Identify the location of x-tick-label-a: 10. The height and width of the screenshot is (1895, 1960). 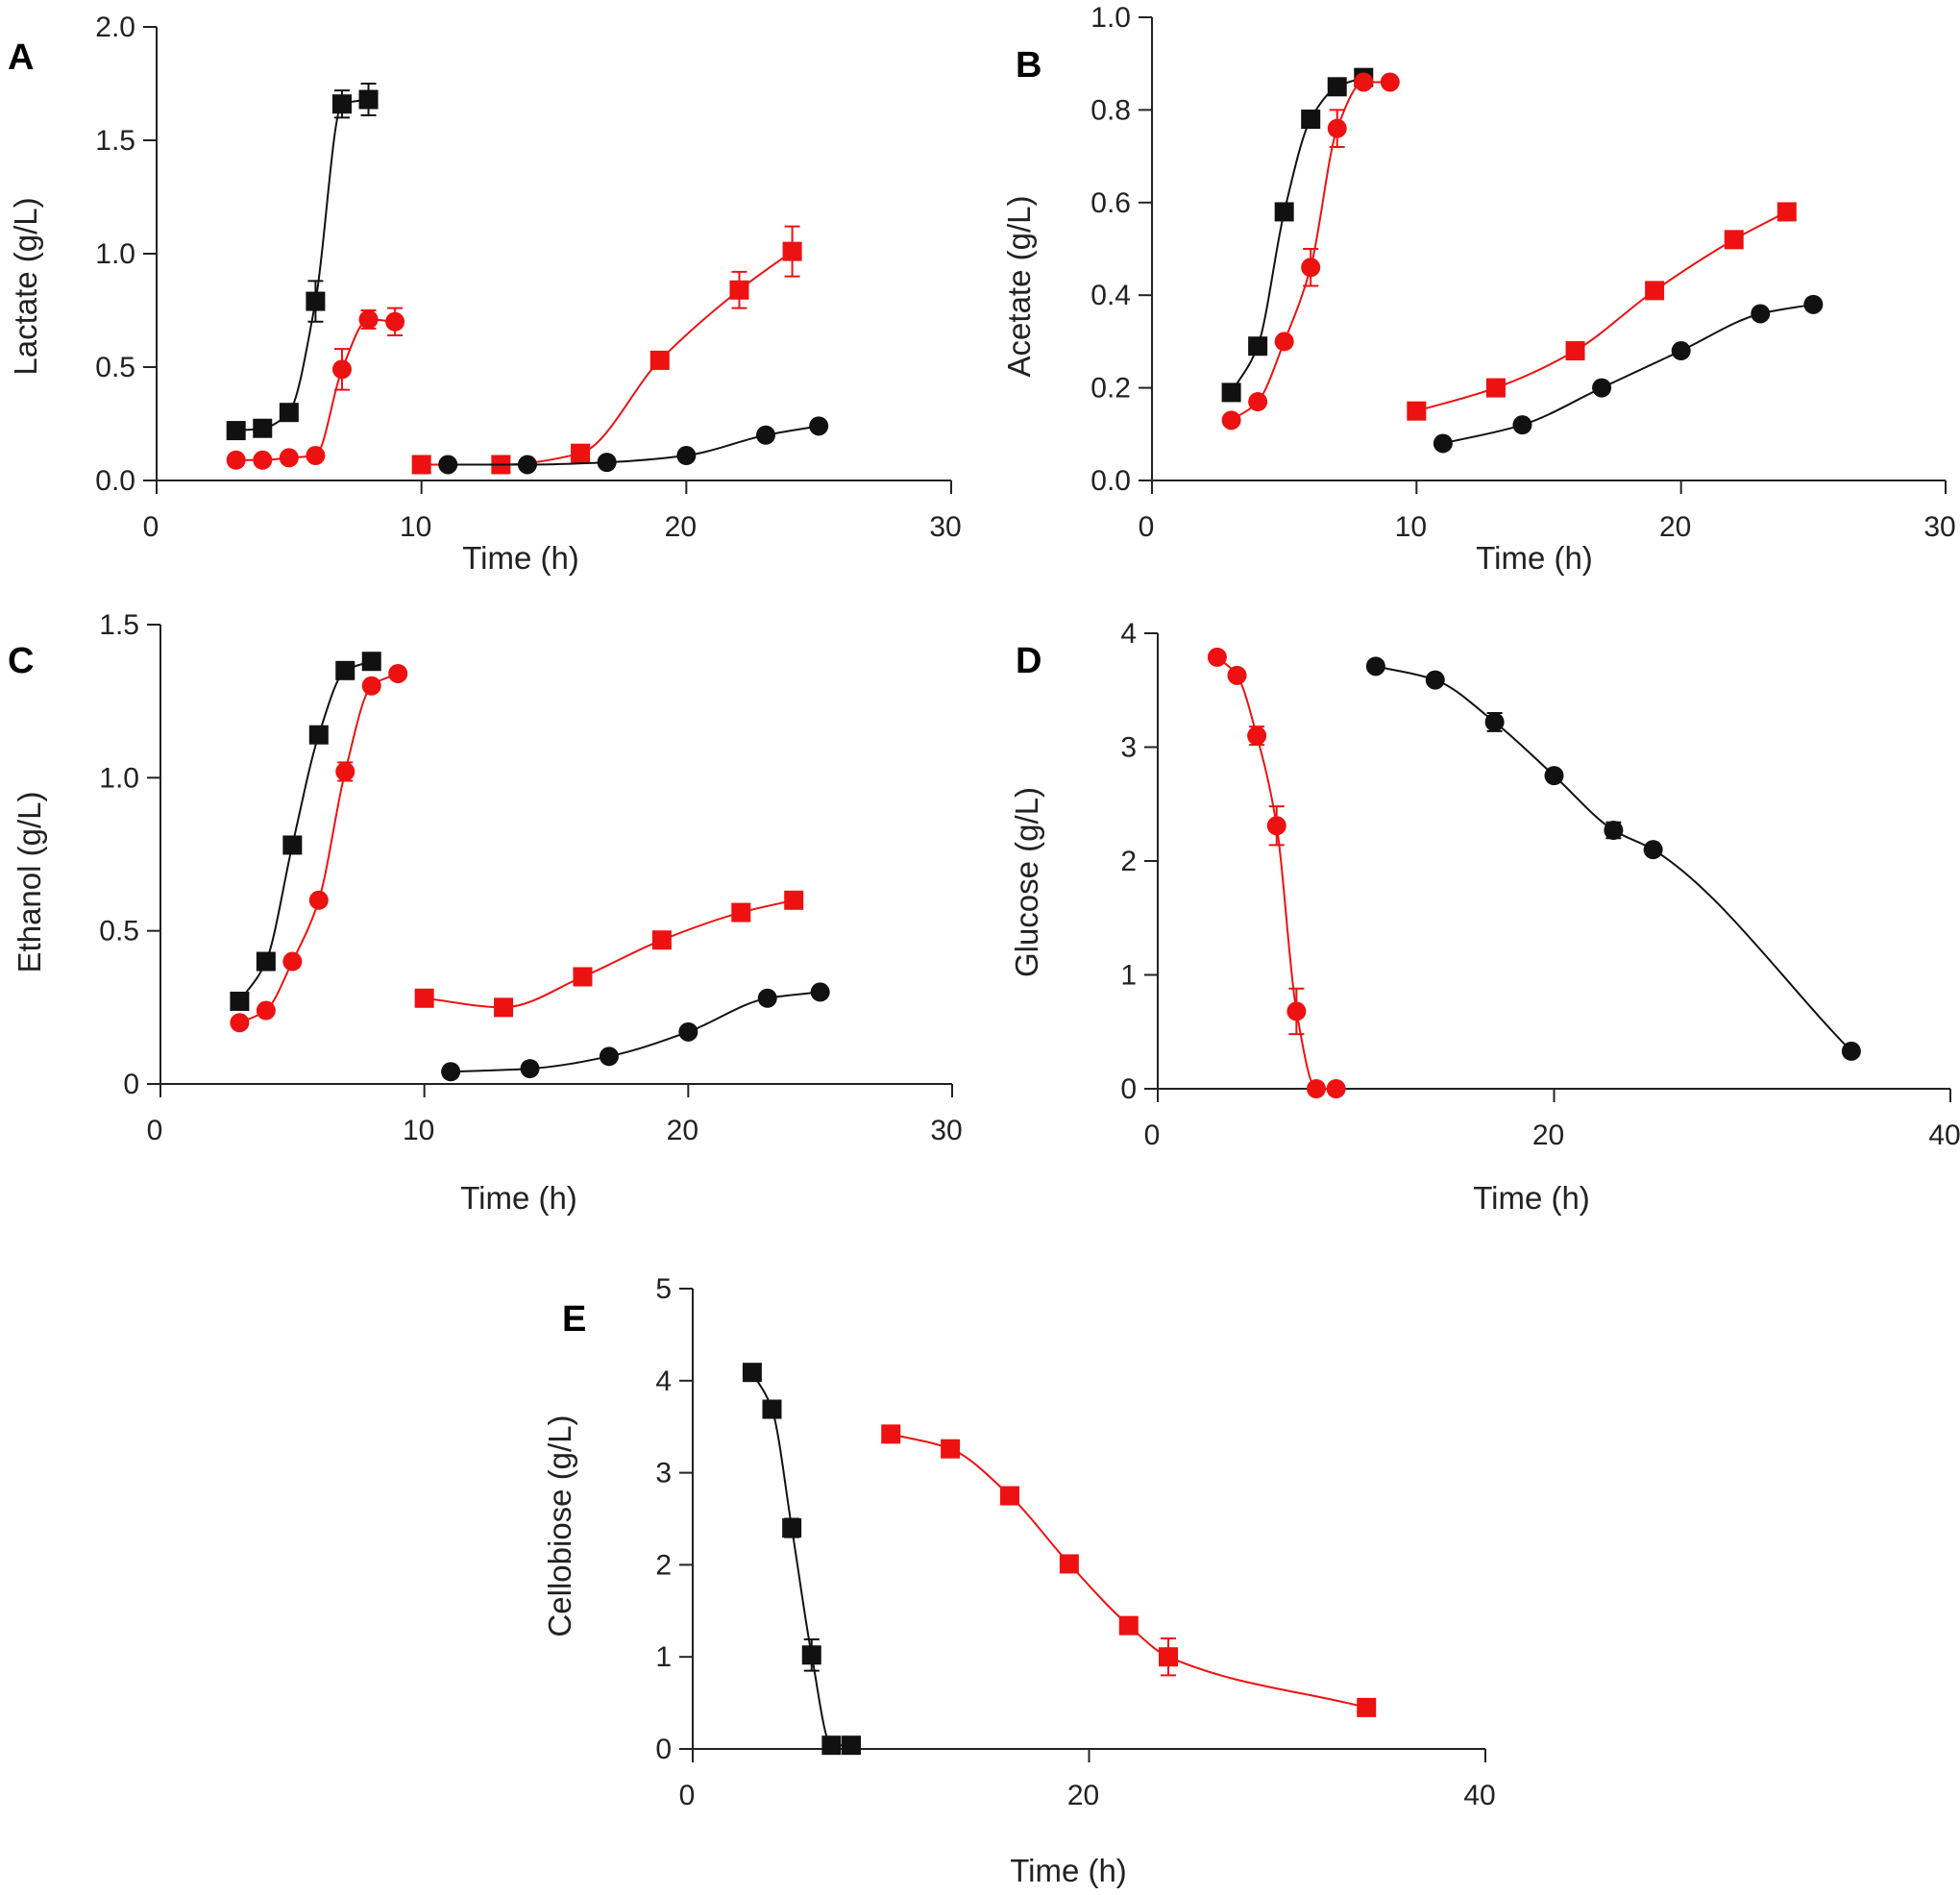
(415, 527).